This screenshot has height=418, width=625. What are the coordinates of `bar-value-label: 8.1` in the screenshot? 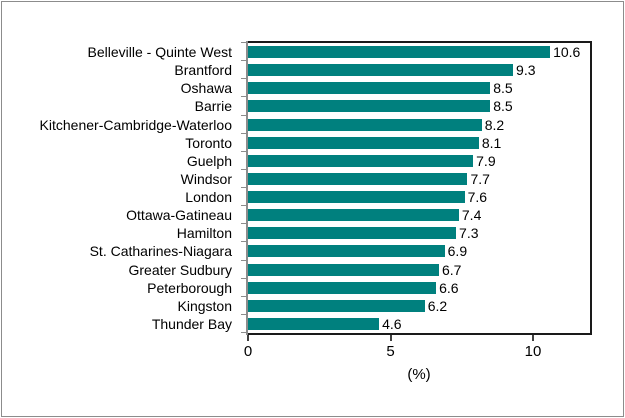 It's located at (491, 142).